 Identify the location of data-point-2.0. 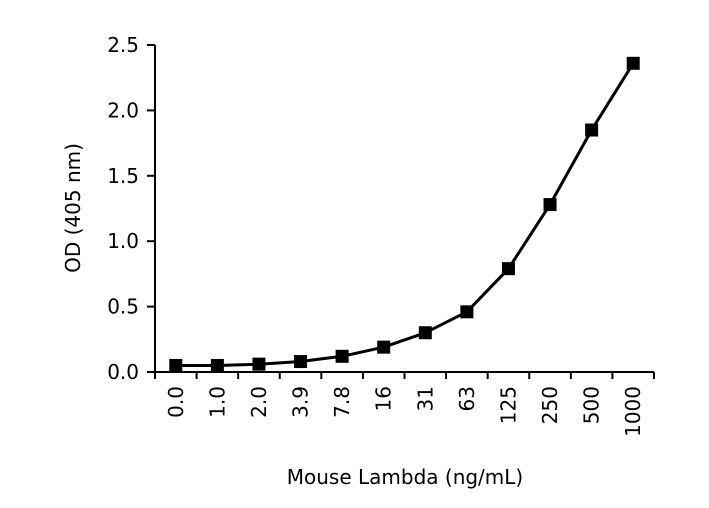
(259, 364).